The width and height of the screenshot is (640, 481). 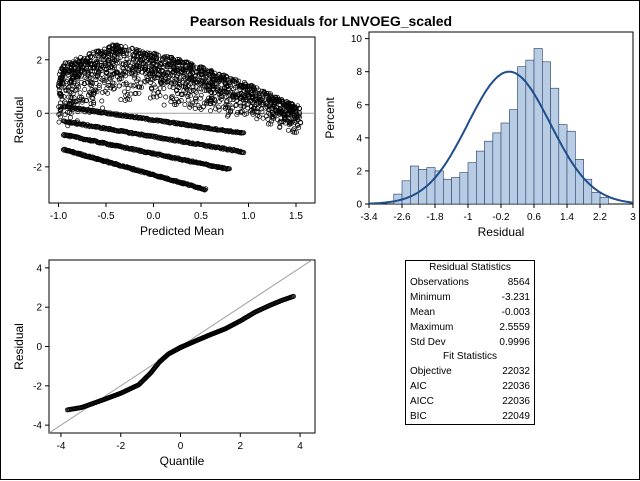 I want to click on stat-row-observations: Observations 8564, so click(x=470, y=282).